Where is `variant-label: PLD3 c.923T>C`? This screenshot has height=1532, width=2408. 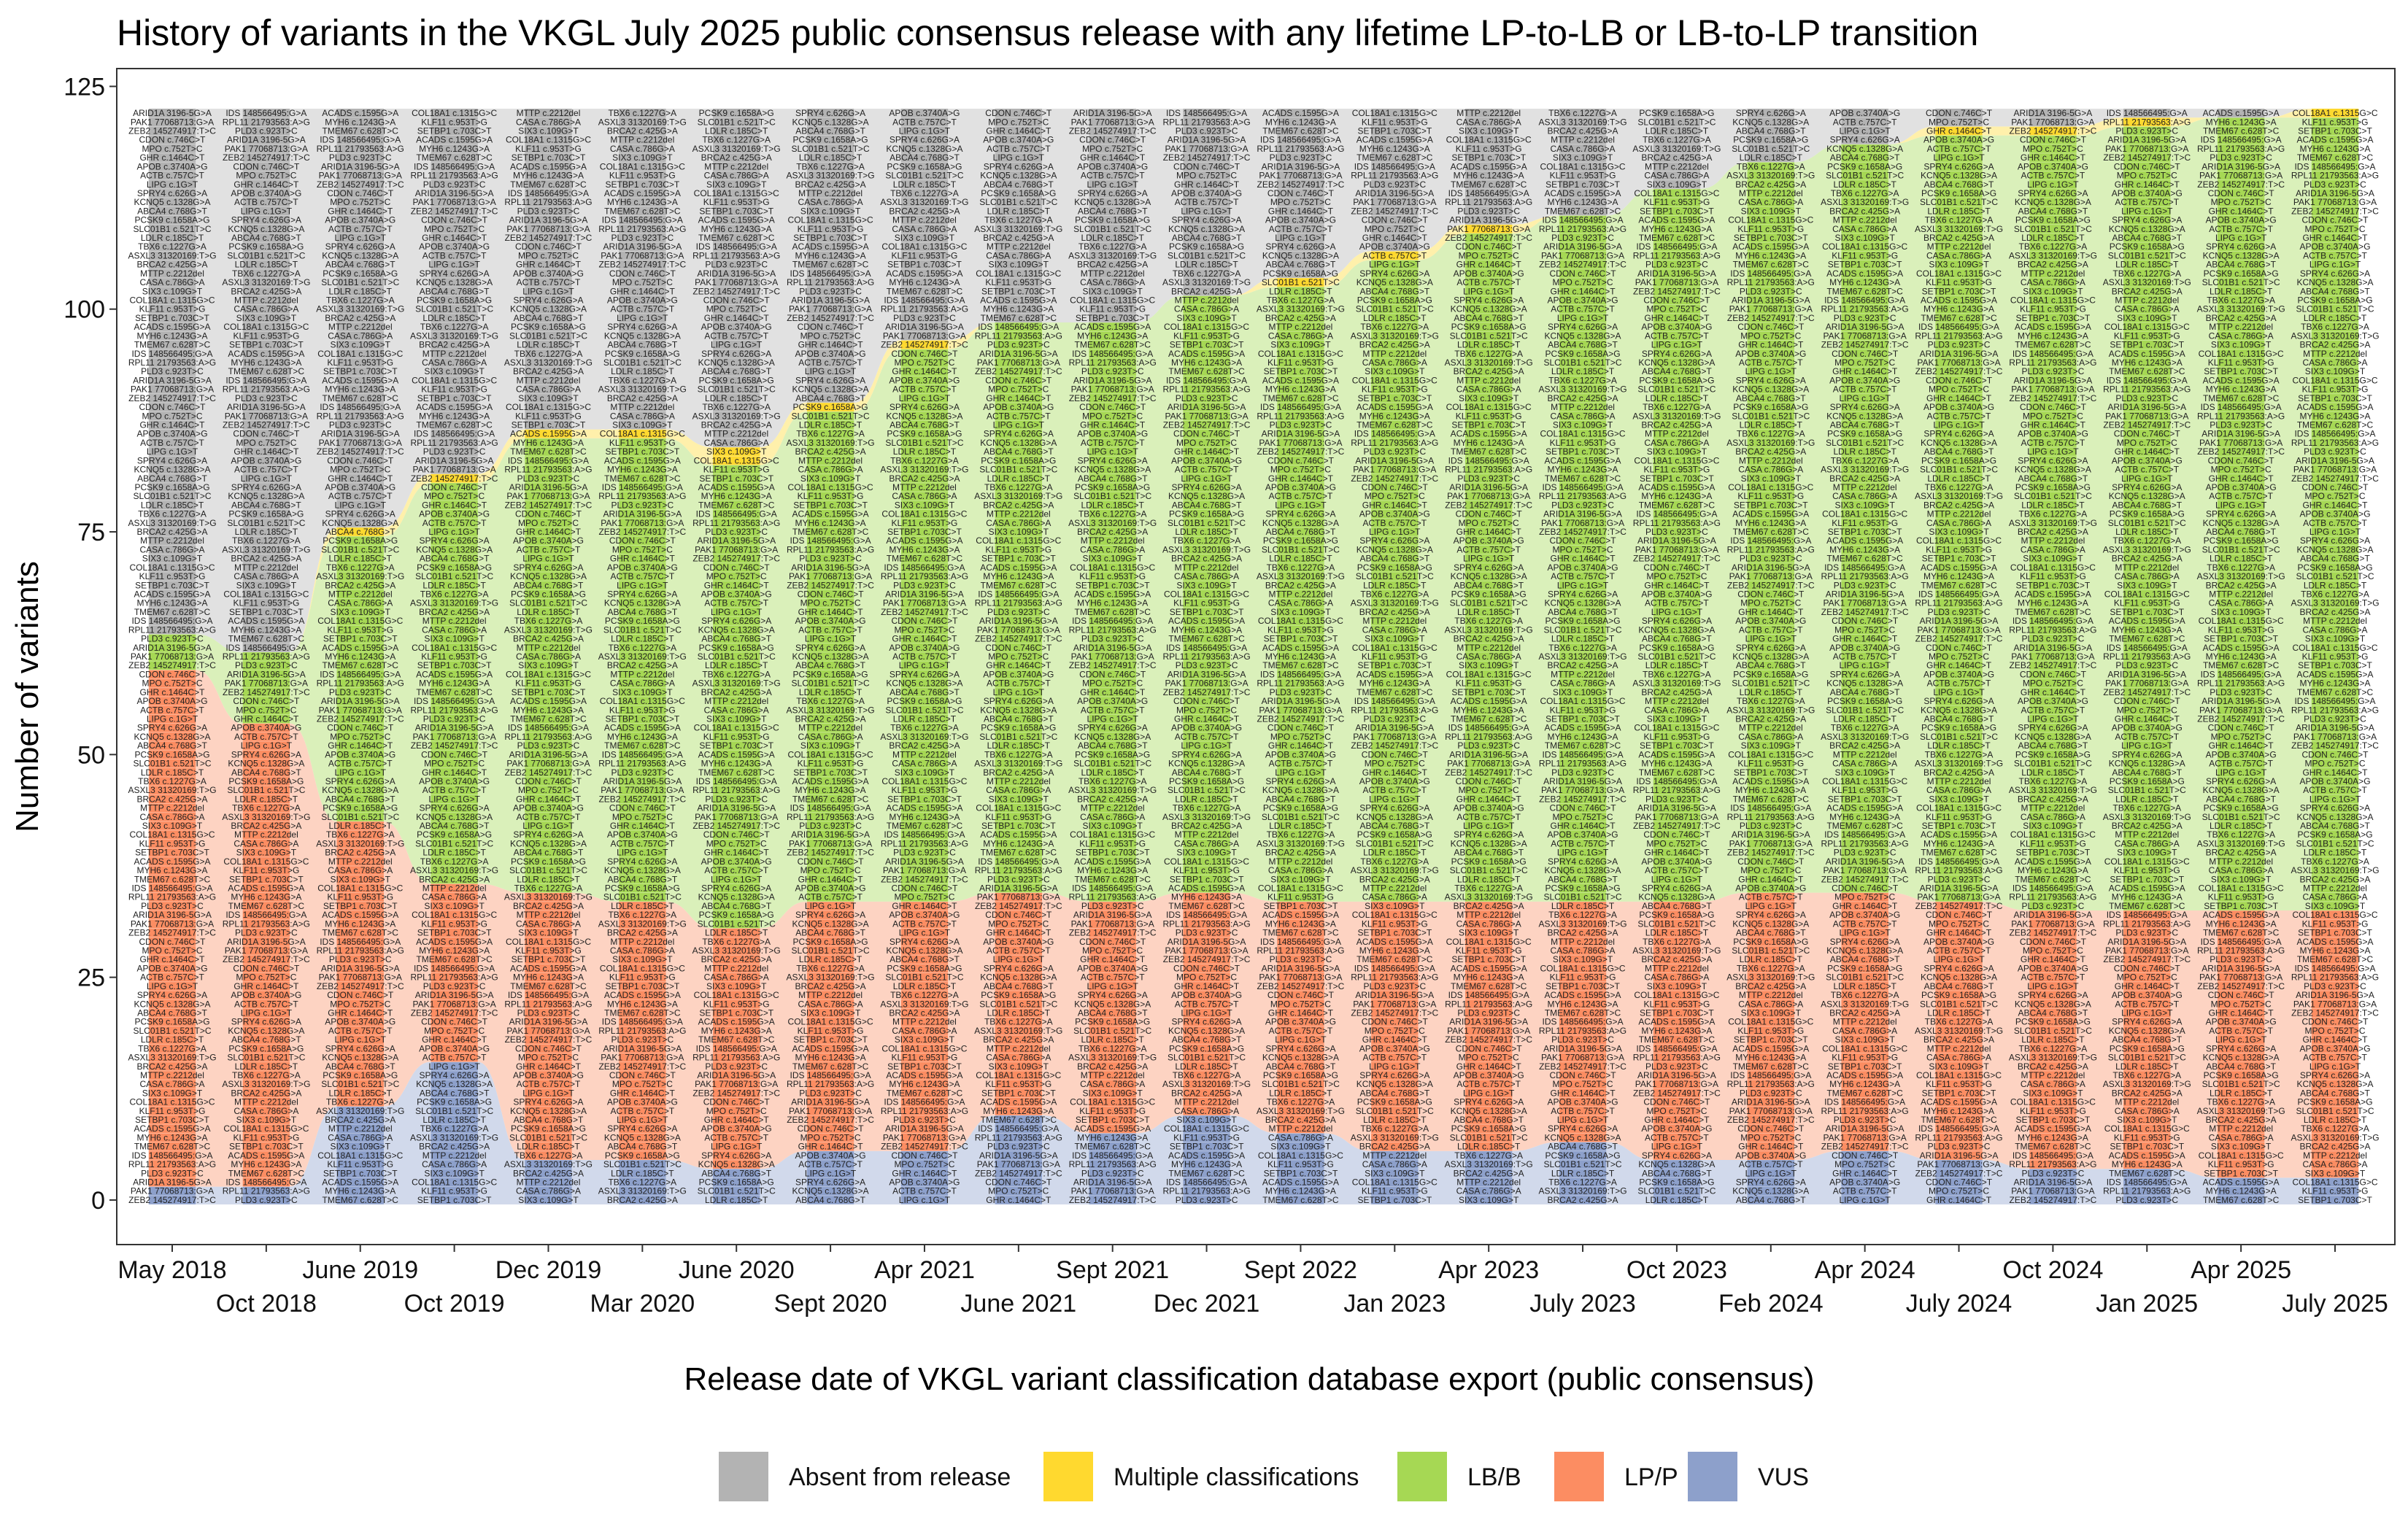 variant-label: PLD3 c.923T>C is located at coordinates (736, 265).